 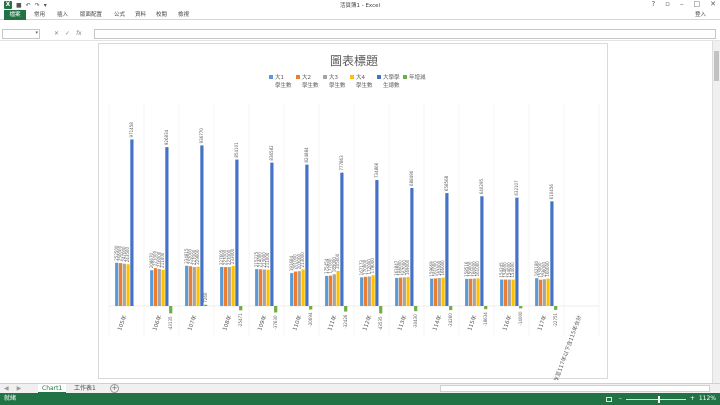 What do you see at coordinates (127, 255) in the screenshot?
I see `data-label: 243500` at bounding box center [127, 255].